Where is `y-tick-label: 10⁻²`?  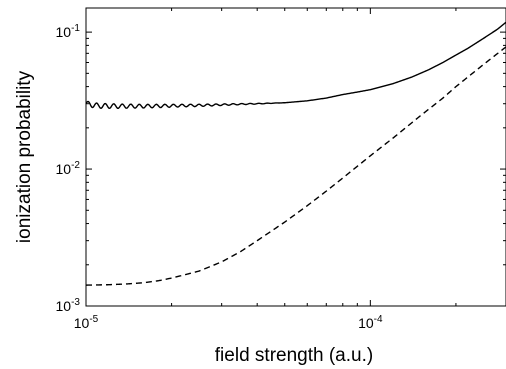
y-tick-label: 10⁻² is located at coordinates (68, 168).